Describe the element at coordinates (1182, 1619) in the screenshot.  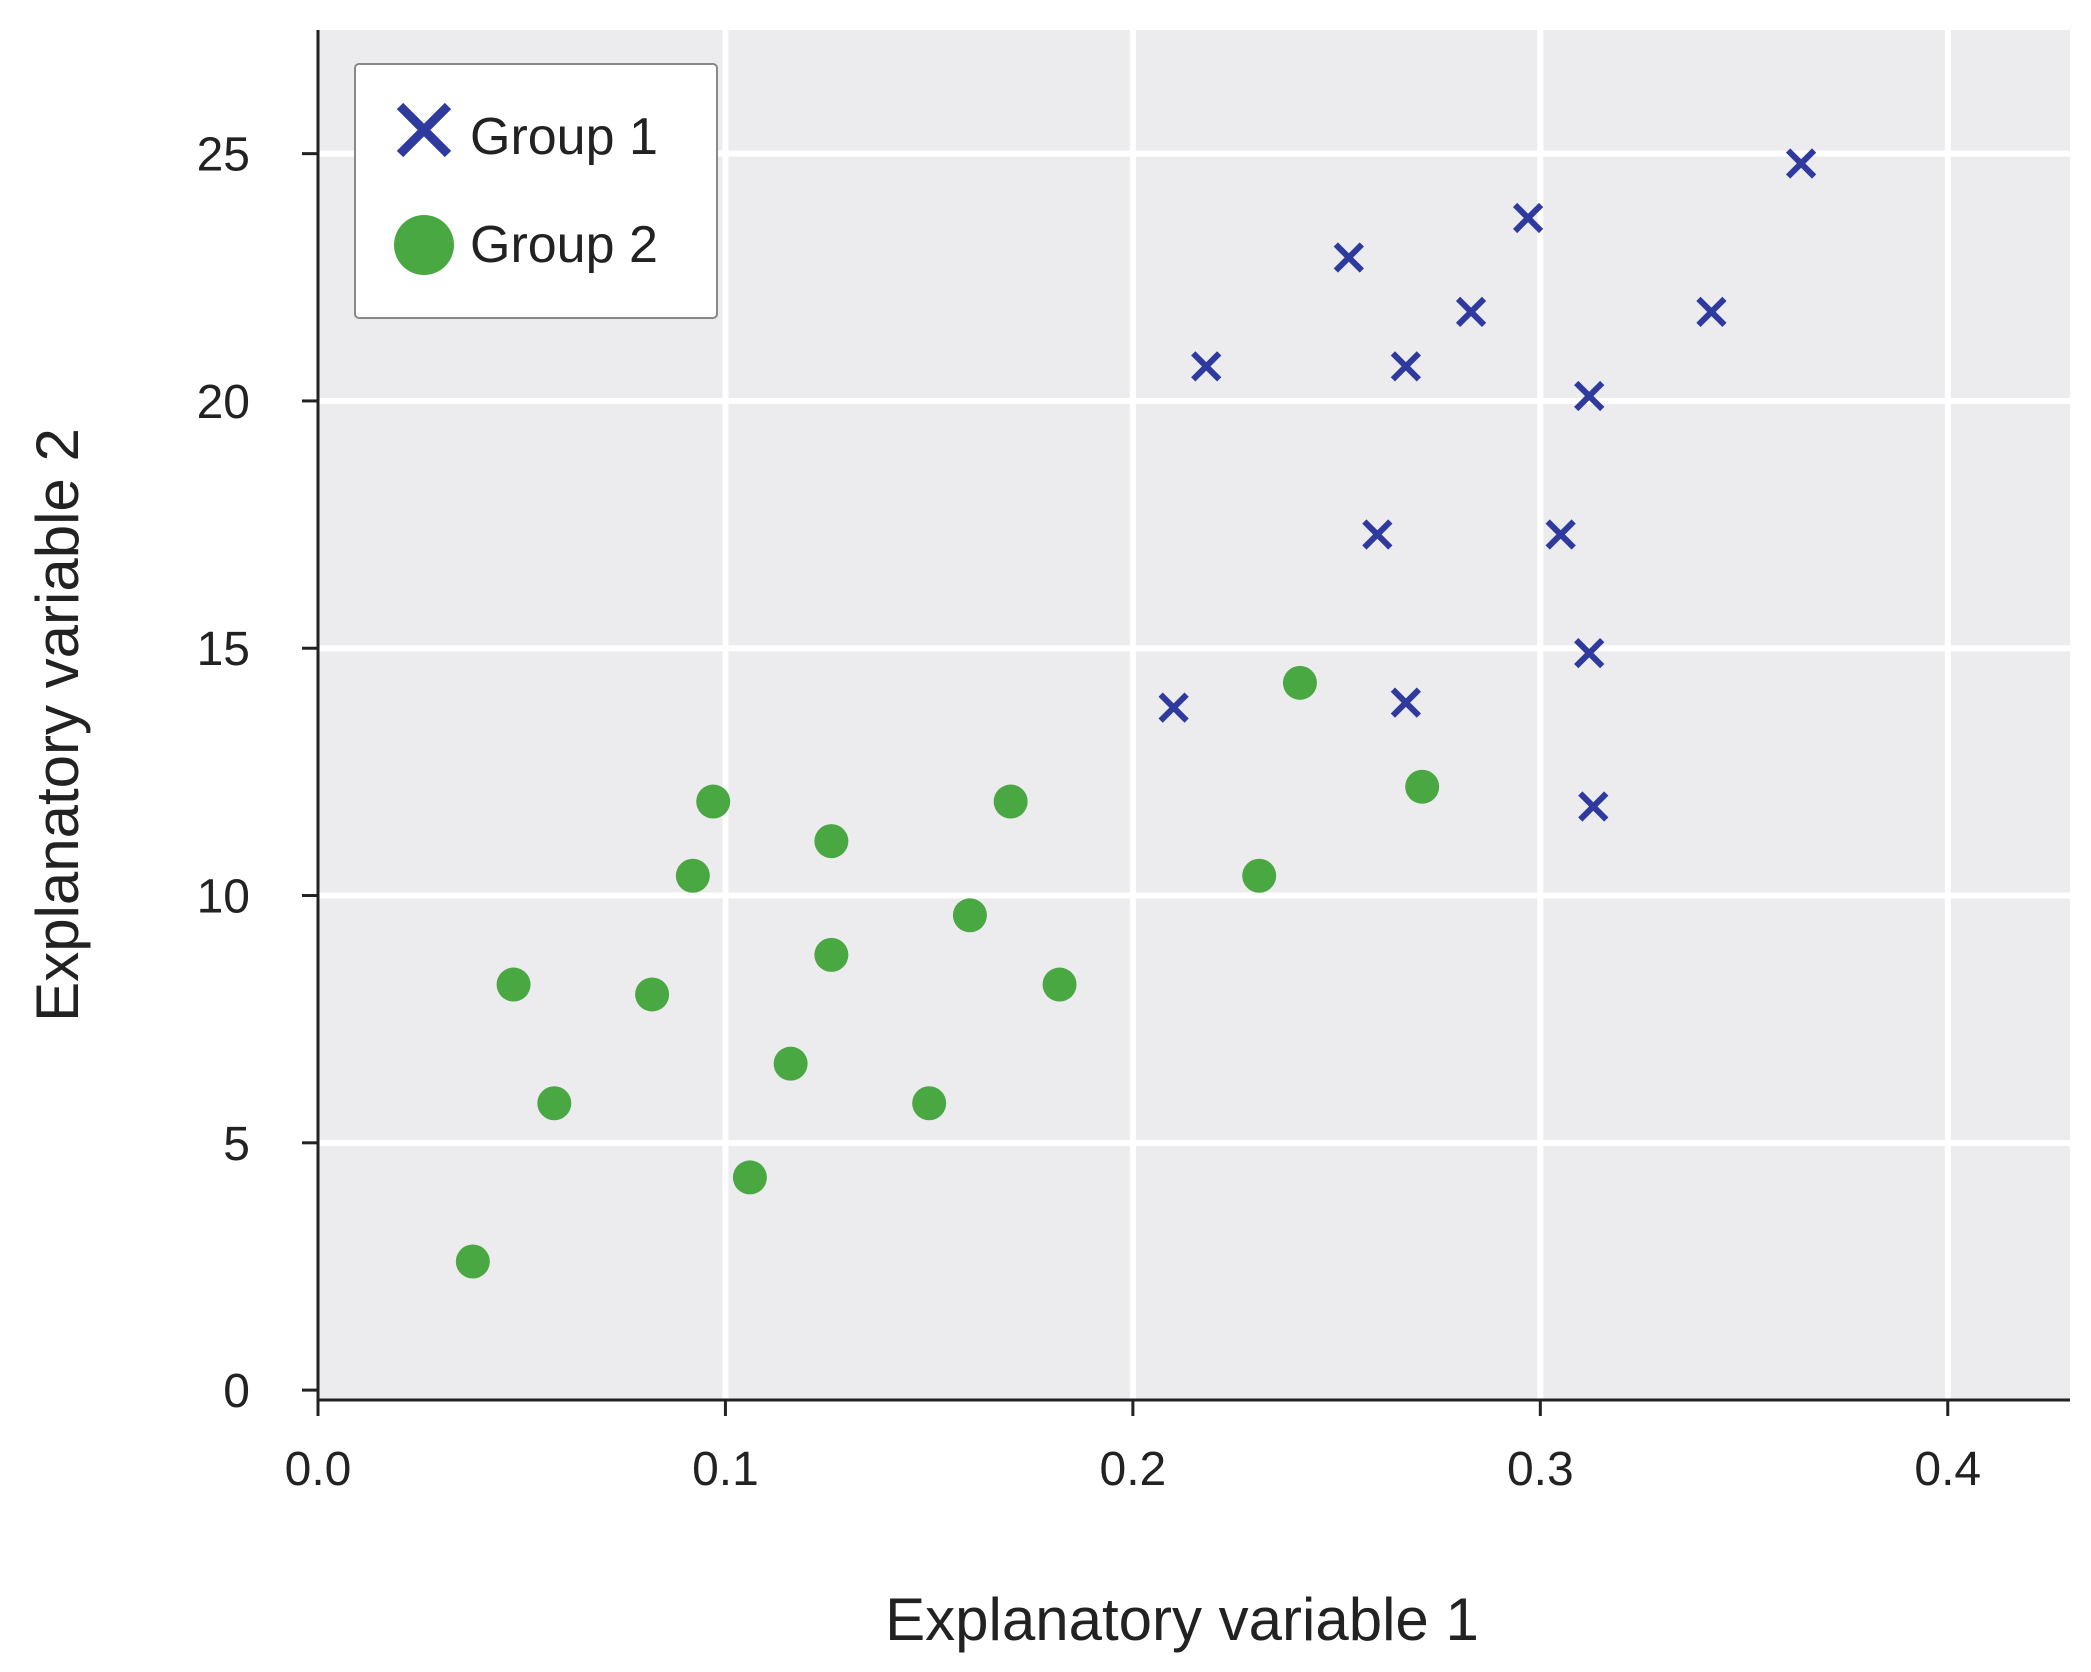
I see `x-axis-title: Explanatory variable 1` at that location.